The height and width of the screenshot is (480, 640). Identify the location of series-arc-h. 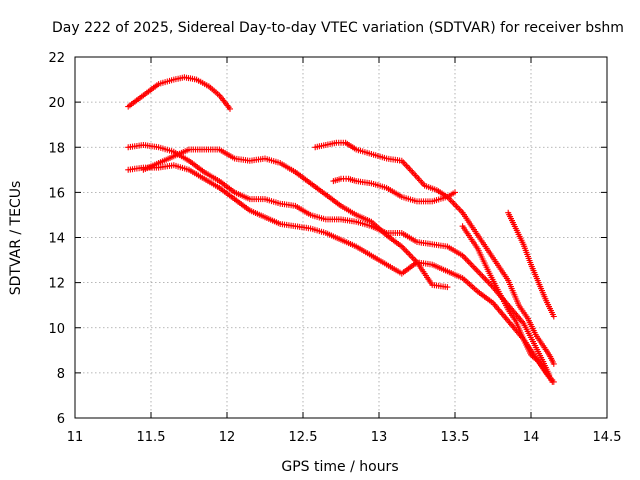
(508, 304).